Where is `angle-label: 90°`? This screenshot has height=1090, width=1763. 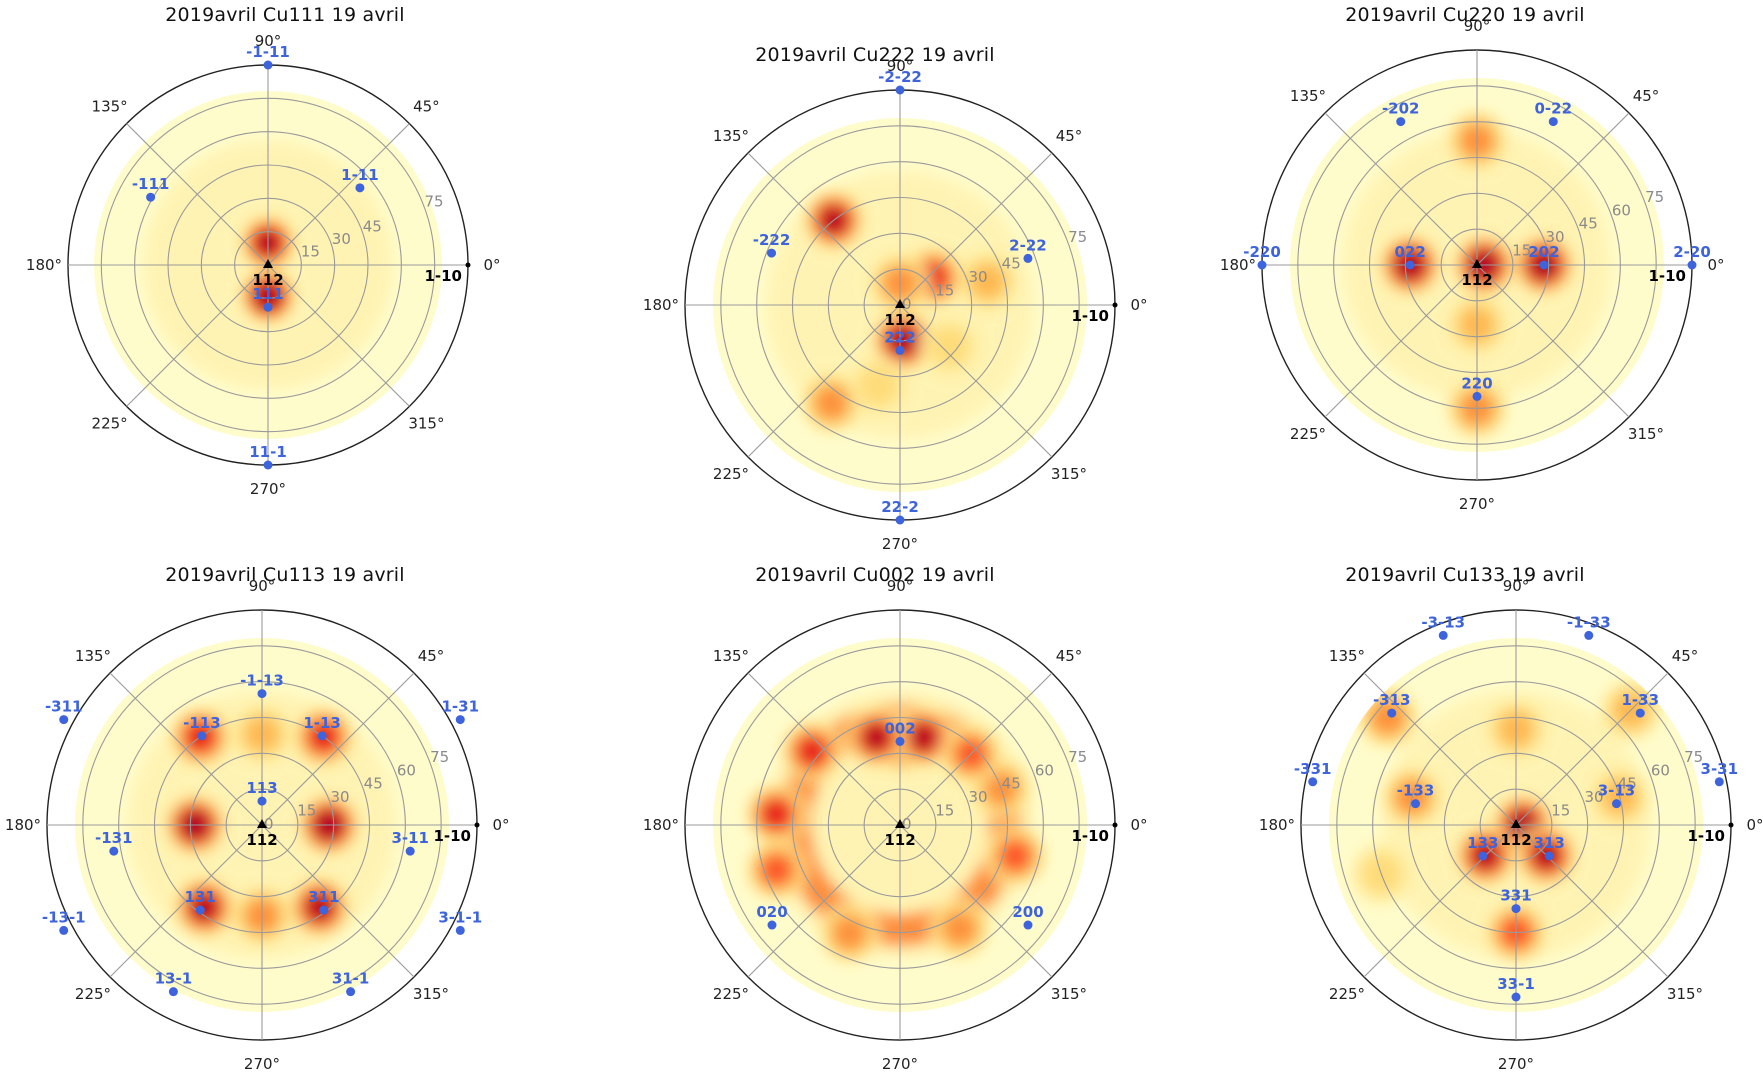 angle-label: 90° is located at coordinates (1516, 586).